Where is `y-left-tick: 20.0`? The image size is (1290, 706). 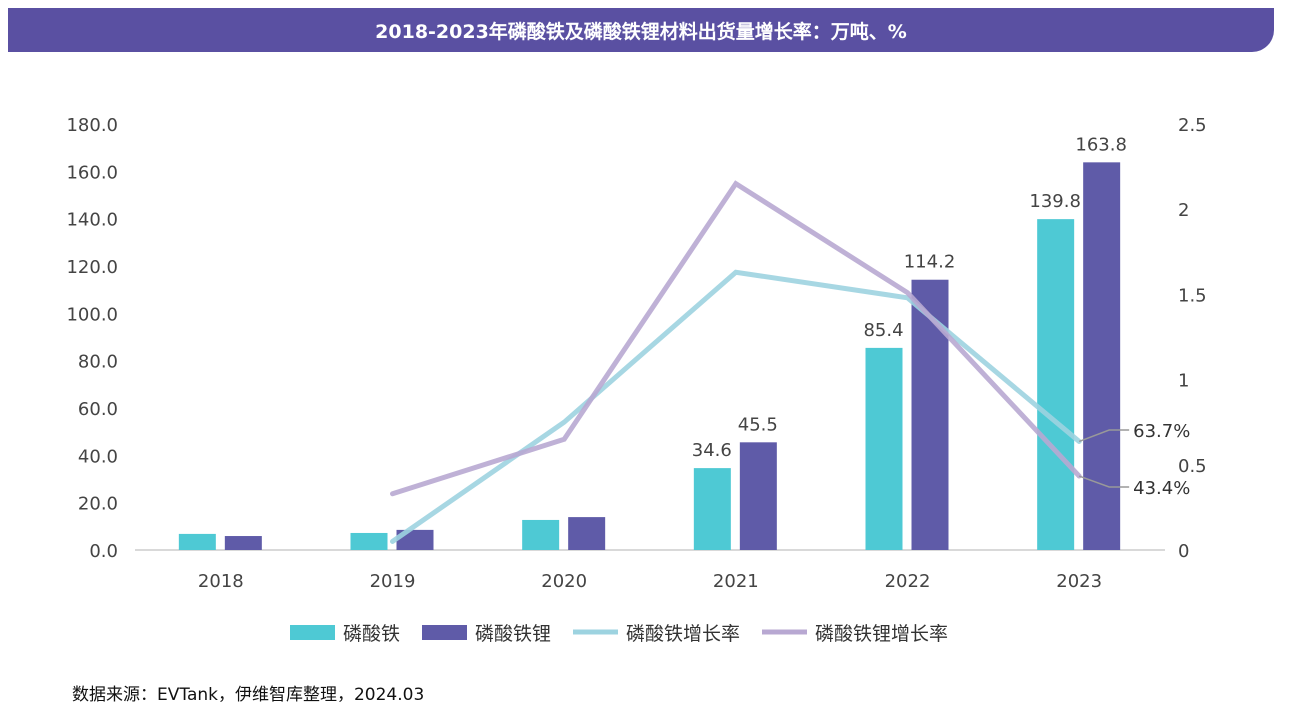
y-left-tick: 20.0 is located at coordinates (98, 504).